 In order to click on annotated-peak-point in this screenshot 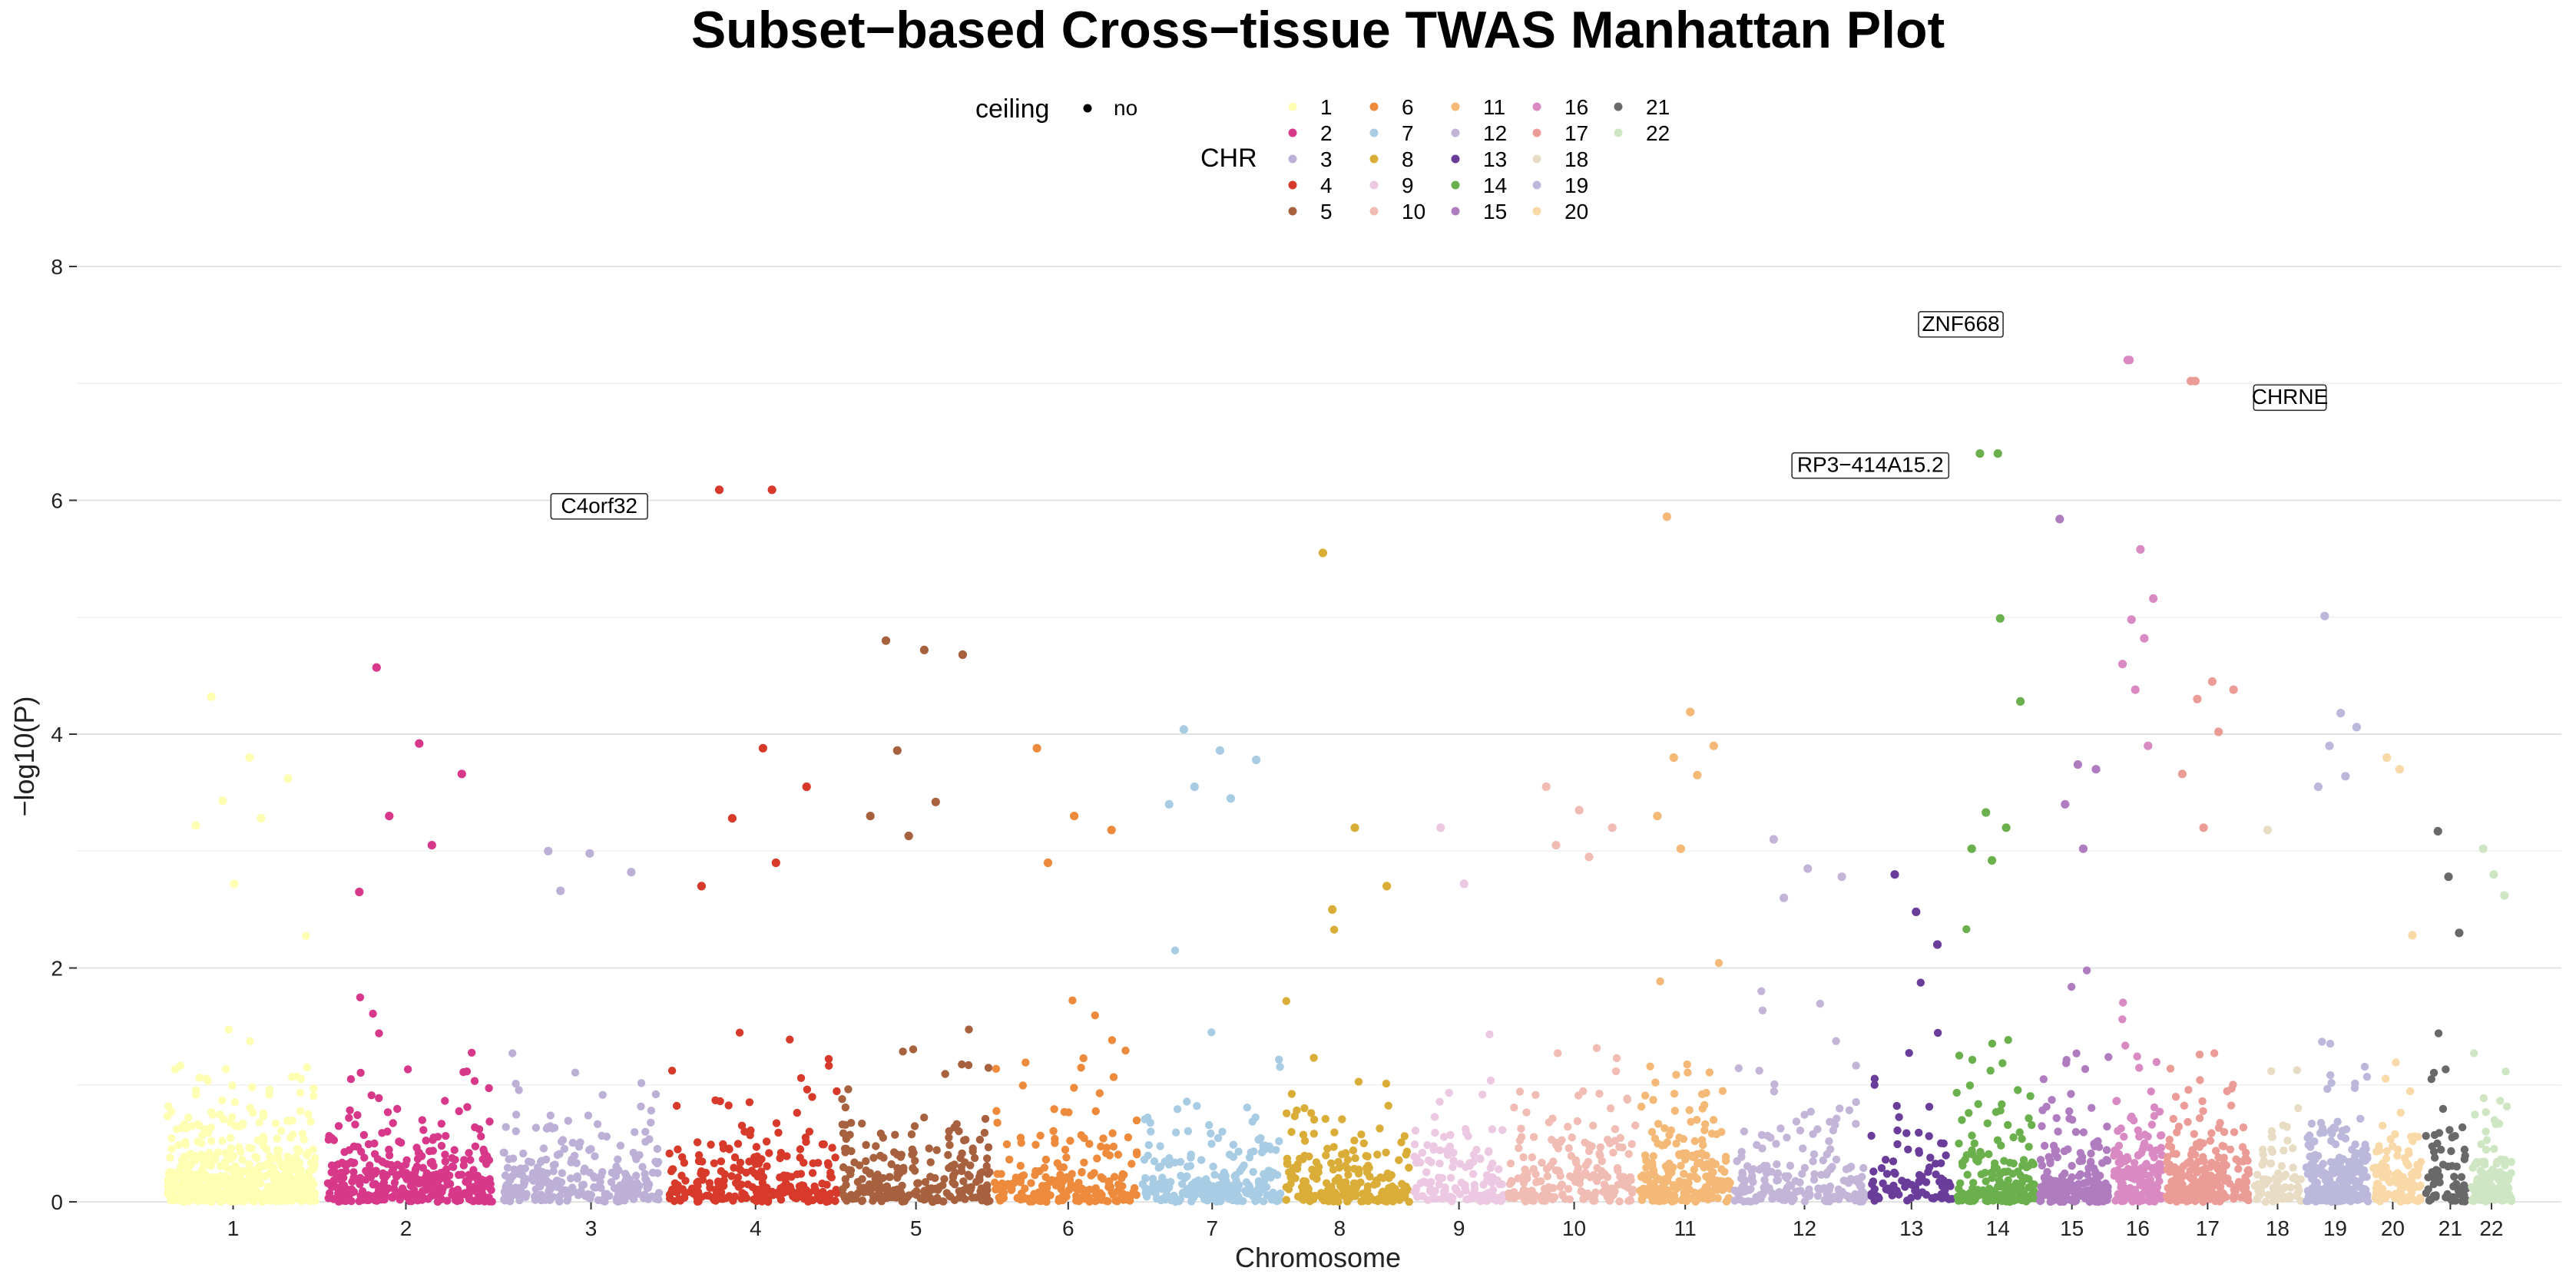, I will do `click(2195, 381)`.